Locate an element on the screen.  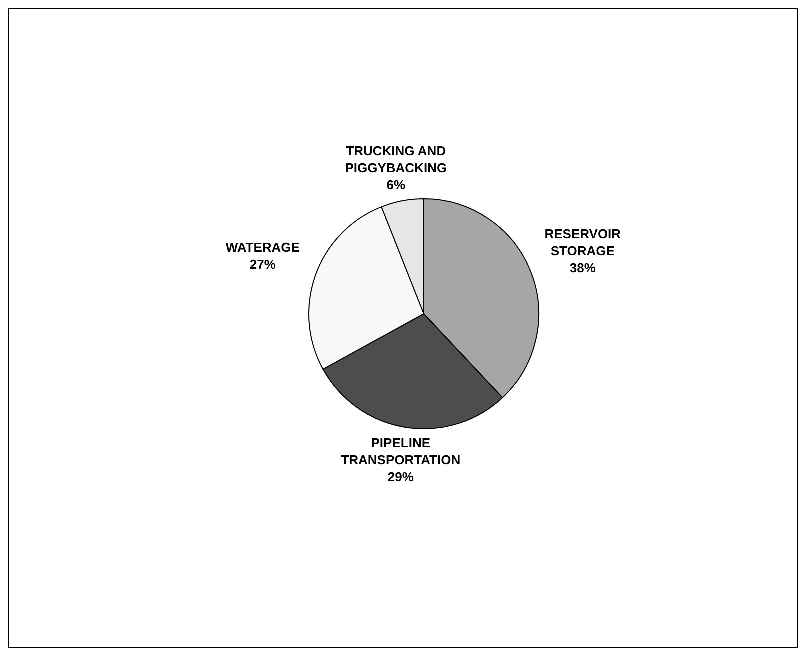
slice-label: WATERAGE is located at coordinates (263, 247).